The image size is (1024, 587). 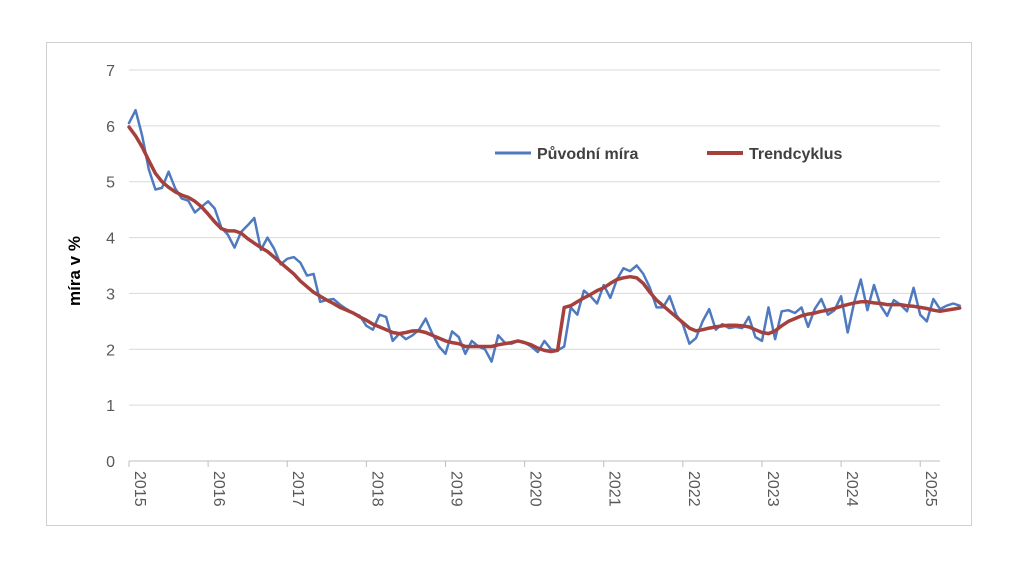 I want to click on y-tick-label: 0, so click(x=110, y=462).